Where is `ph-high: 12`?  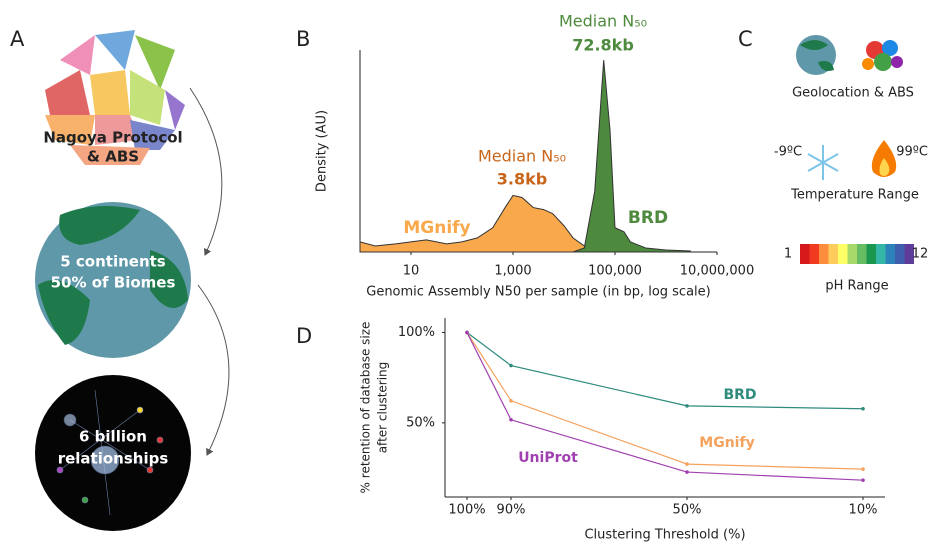 ph-high: 12 is located at coordinates (920, 254).